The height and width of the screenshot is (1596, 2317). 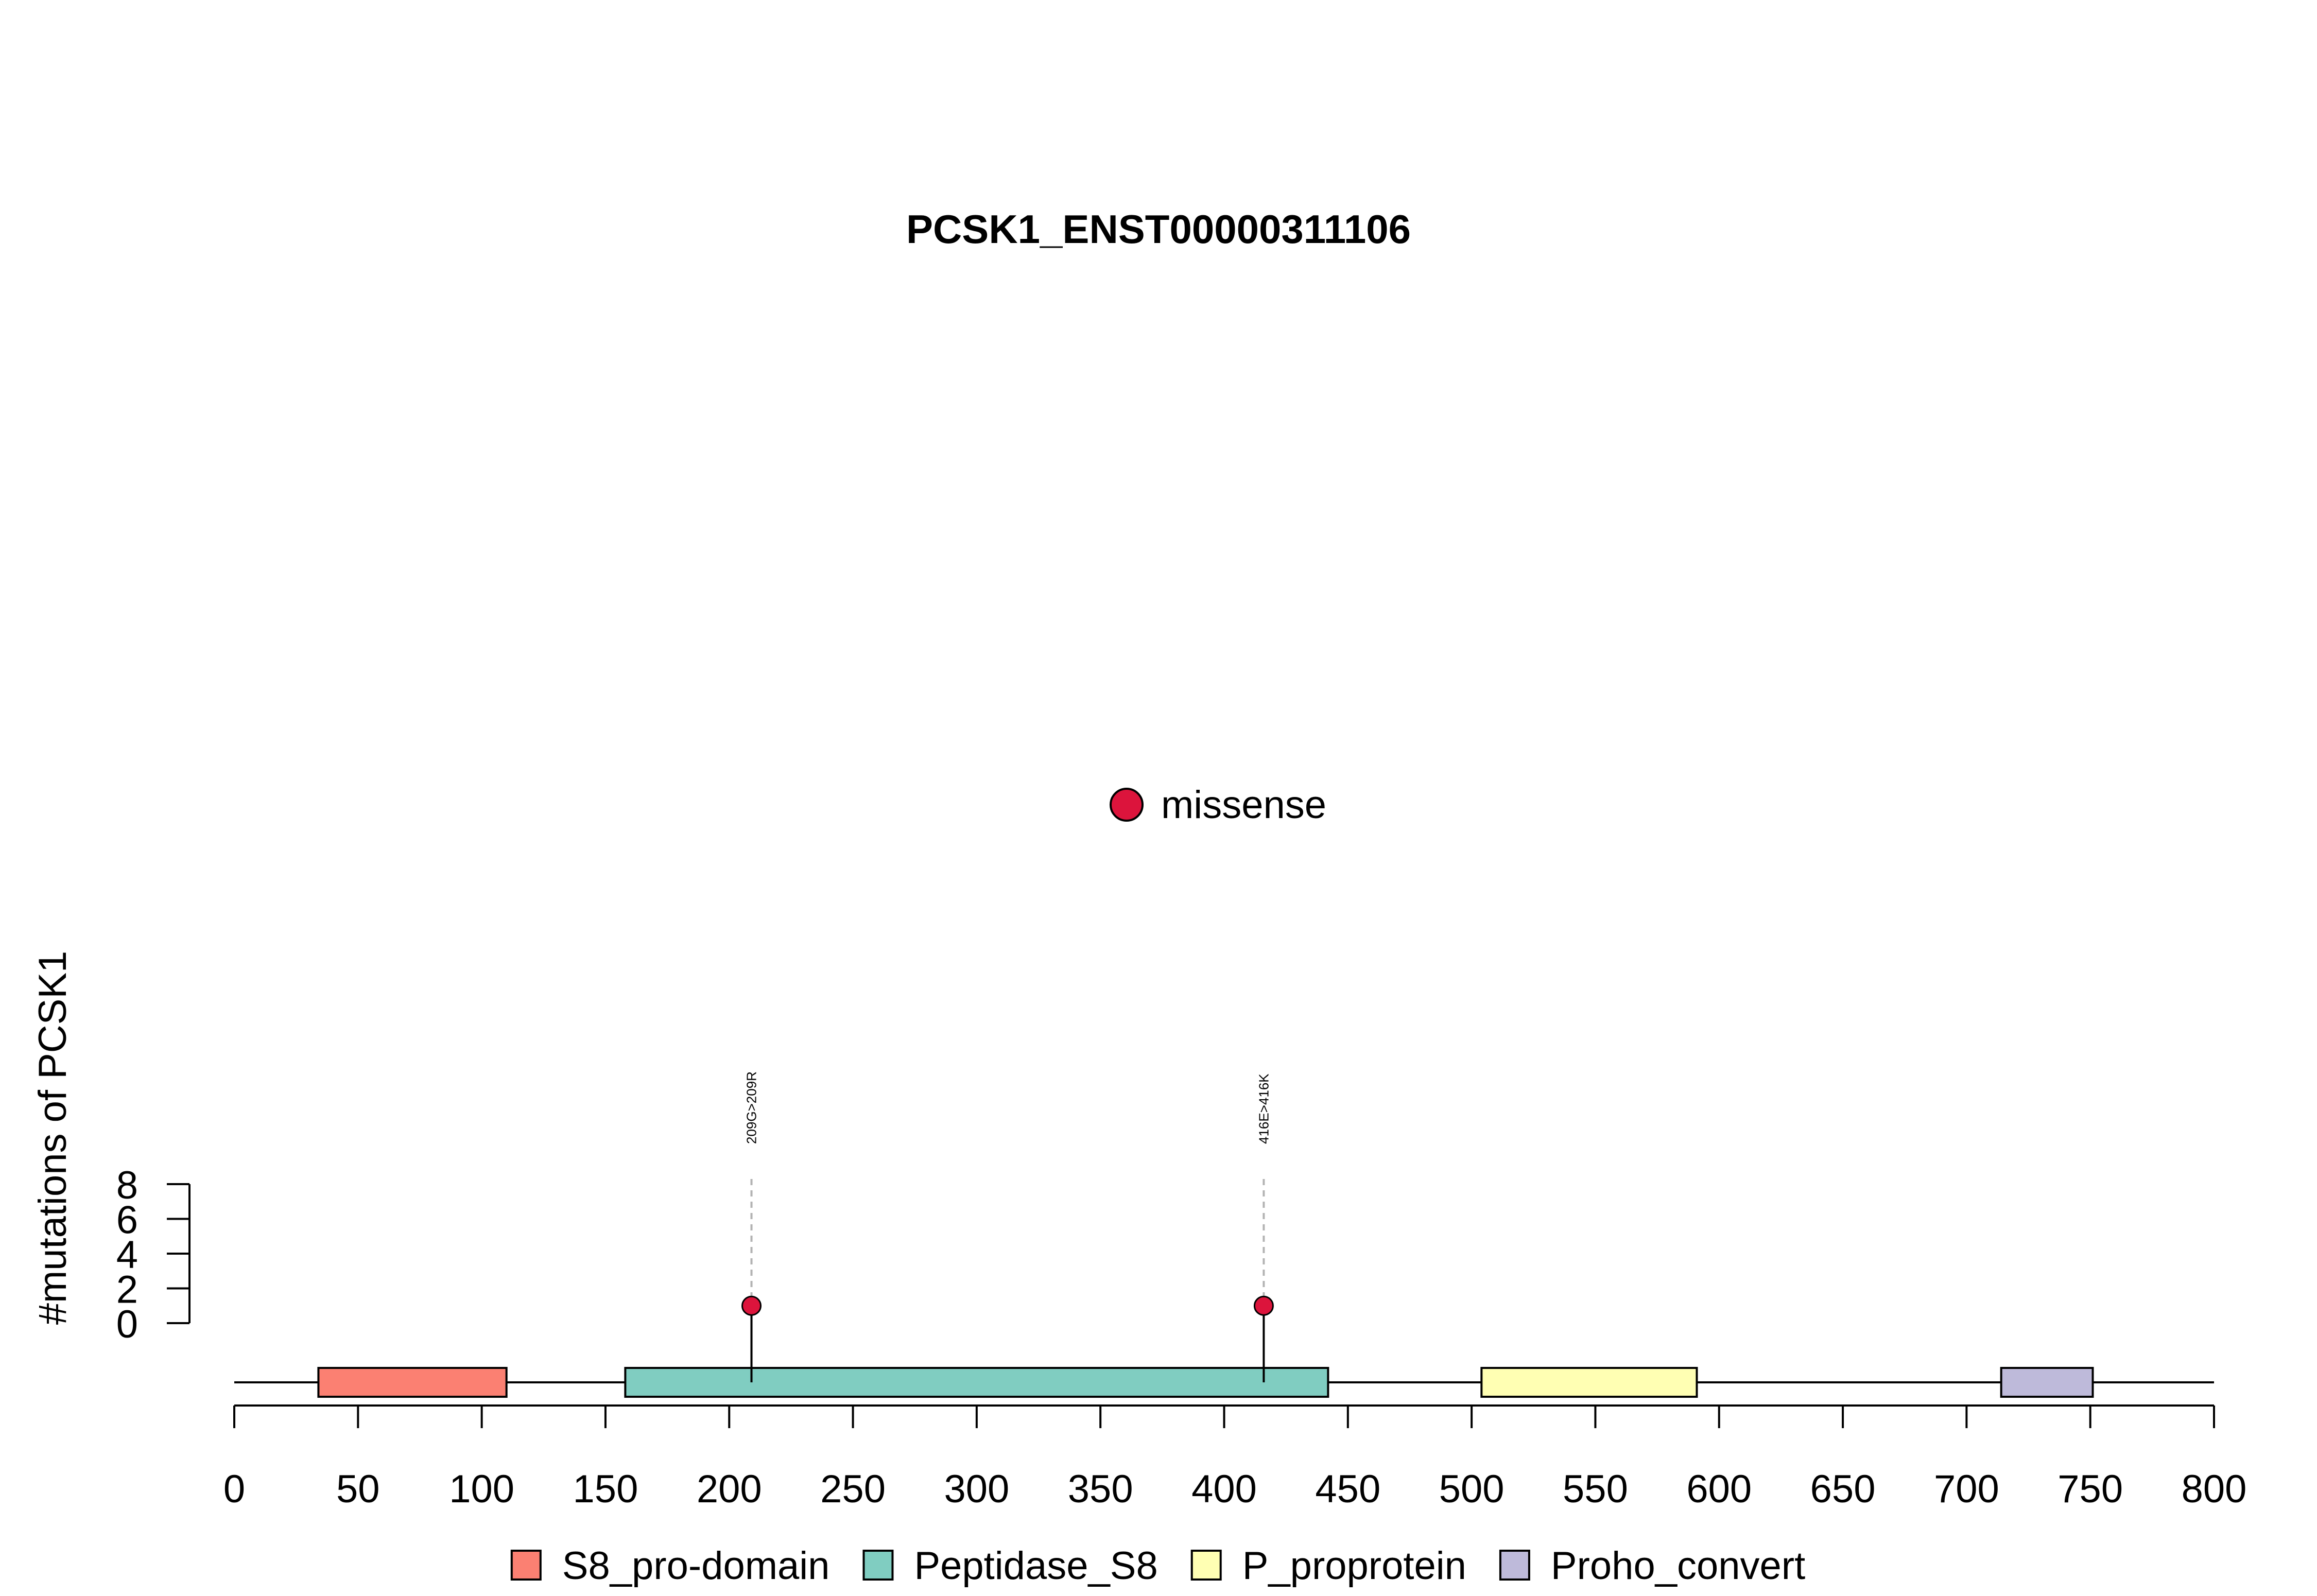 I want to click on y-tick-label-2: 2, so click(x=127, y=1290).